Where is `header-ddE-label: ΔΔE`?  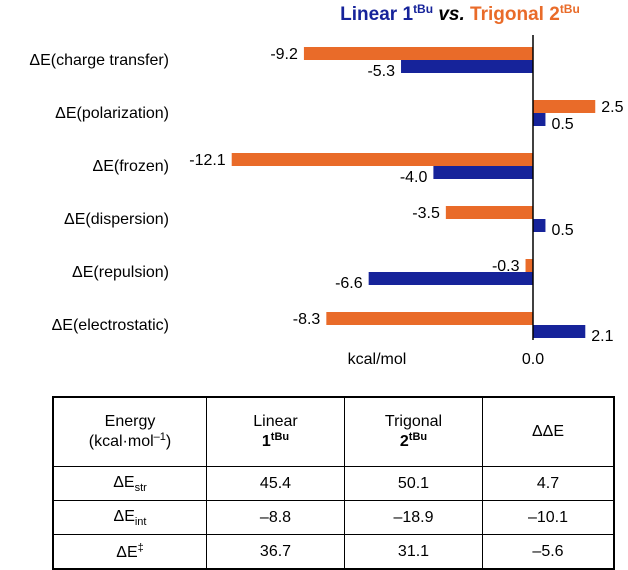 header-ddE-label: ΔΔE is located at coordinates (548, 431).